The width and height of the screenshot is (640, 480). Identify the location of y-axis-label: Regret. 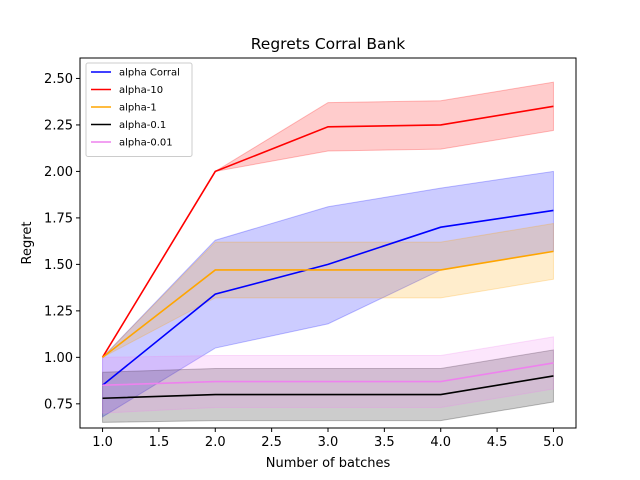
(27, 243).